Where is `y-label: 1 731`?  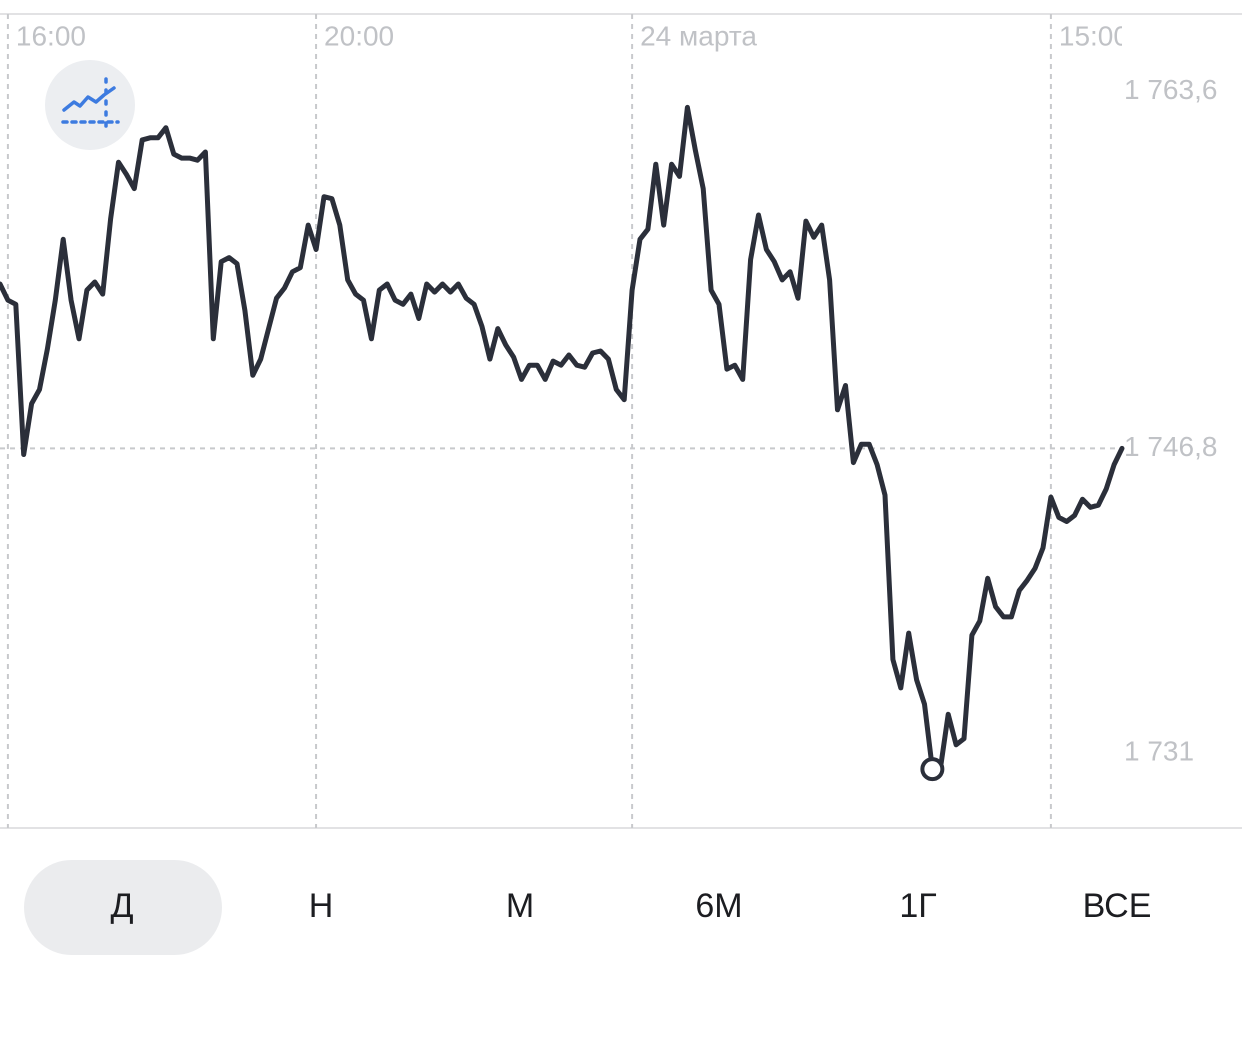 y-label: 1 731 is located at coordinates (1159, 751).